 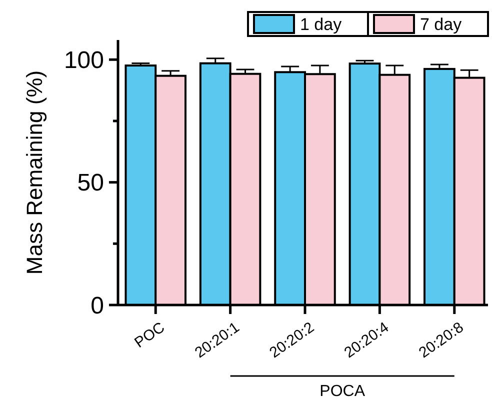 I want to click on y-tick-label: 100, so click(x=84, y=60).